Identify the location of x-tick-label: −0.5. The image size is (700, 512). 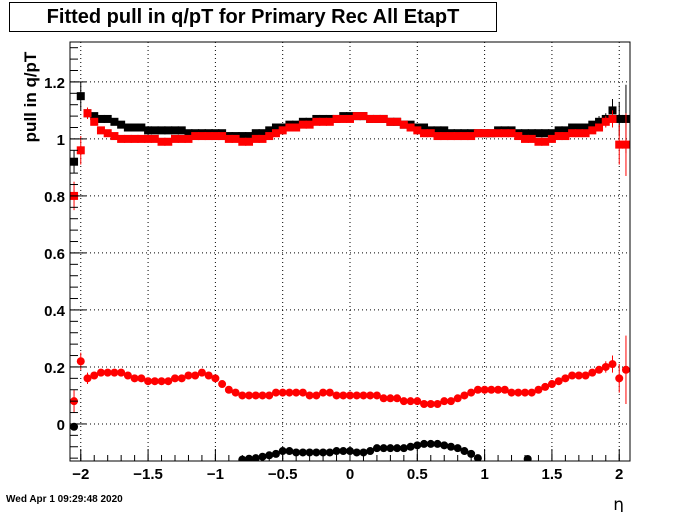
(283, 474).